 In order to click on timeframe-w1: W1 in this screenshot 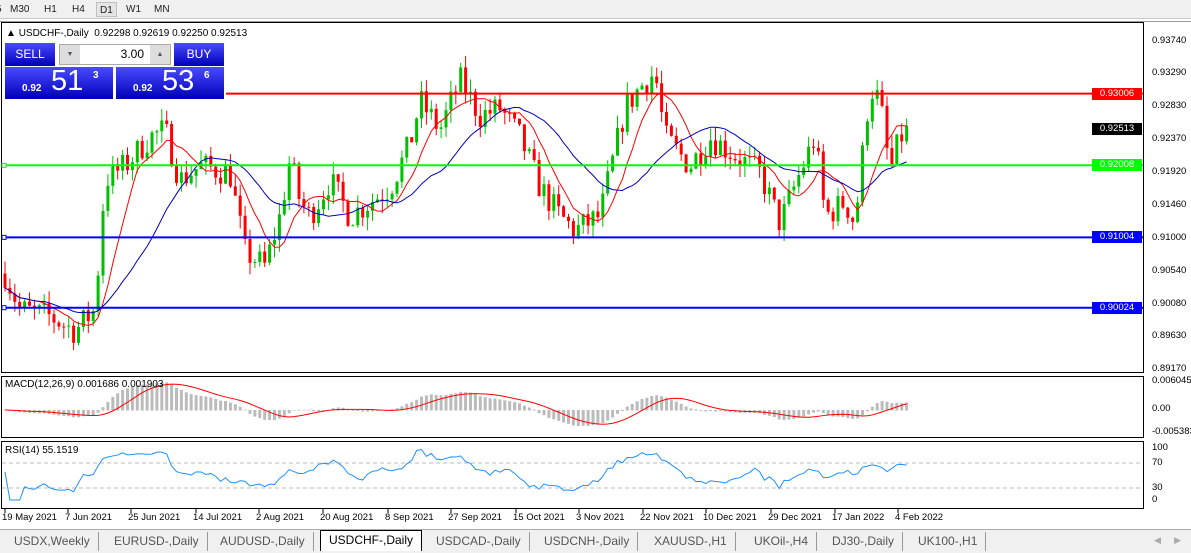, I will do `click(133, 9)`.